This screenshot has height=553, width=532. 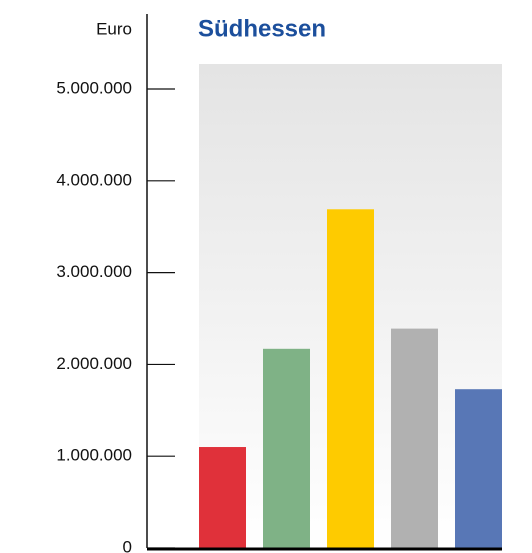 I want to click on y-tick-label: 5.000.000, so click(x=94, y=88).